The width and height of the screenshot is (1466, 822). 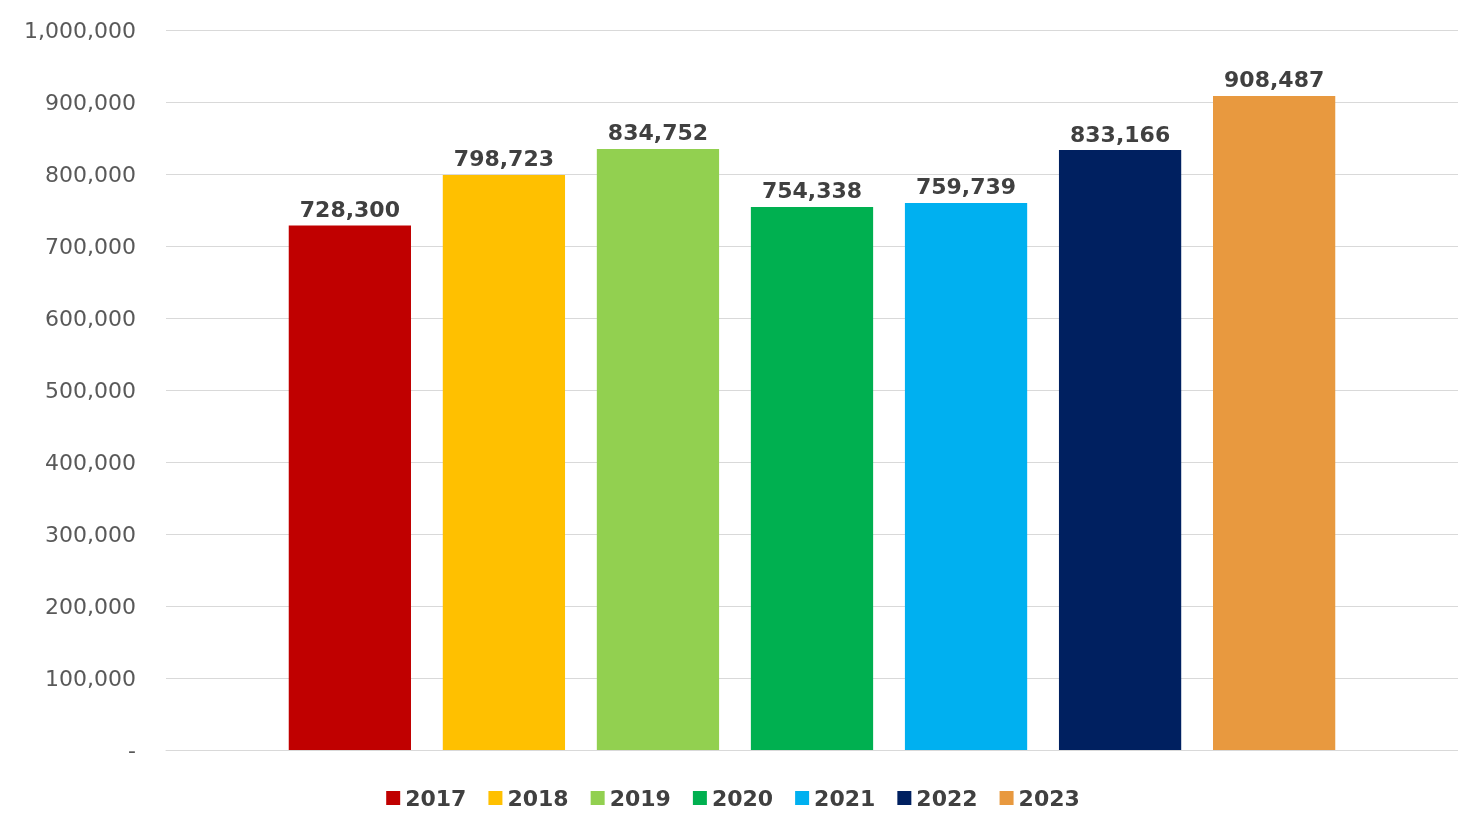 What do you see at coordinates (1120, 134) in the screenshot?
I see `data-label: 833,166` at bounding box center [1120, 134].